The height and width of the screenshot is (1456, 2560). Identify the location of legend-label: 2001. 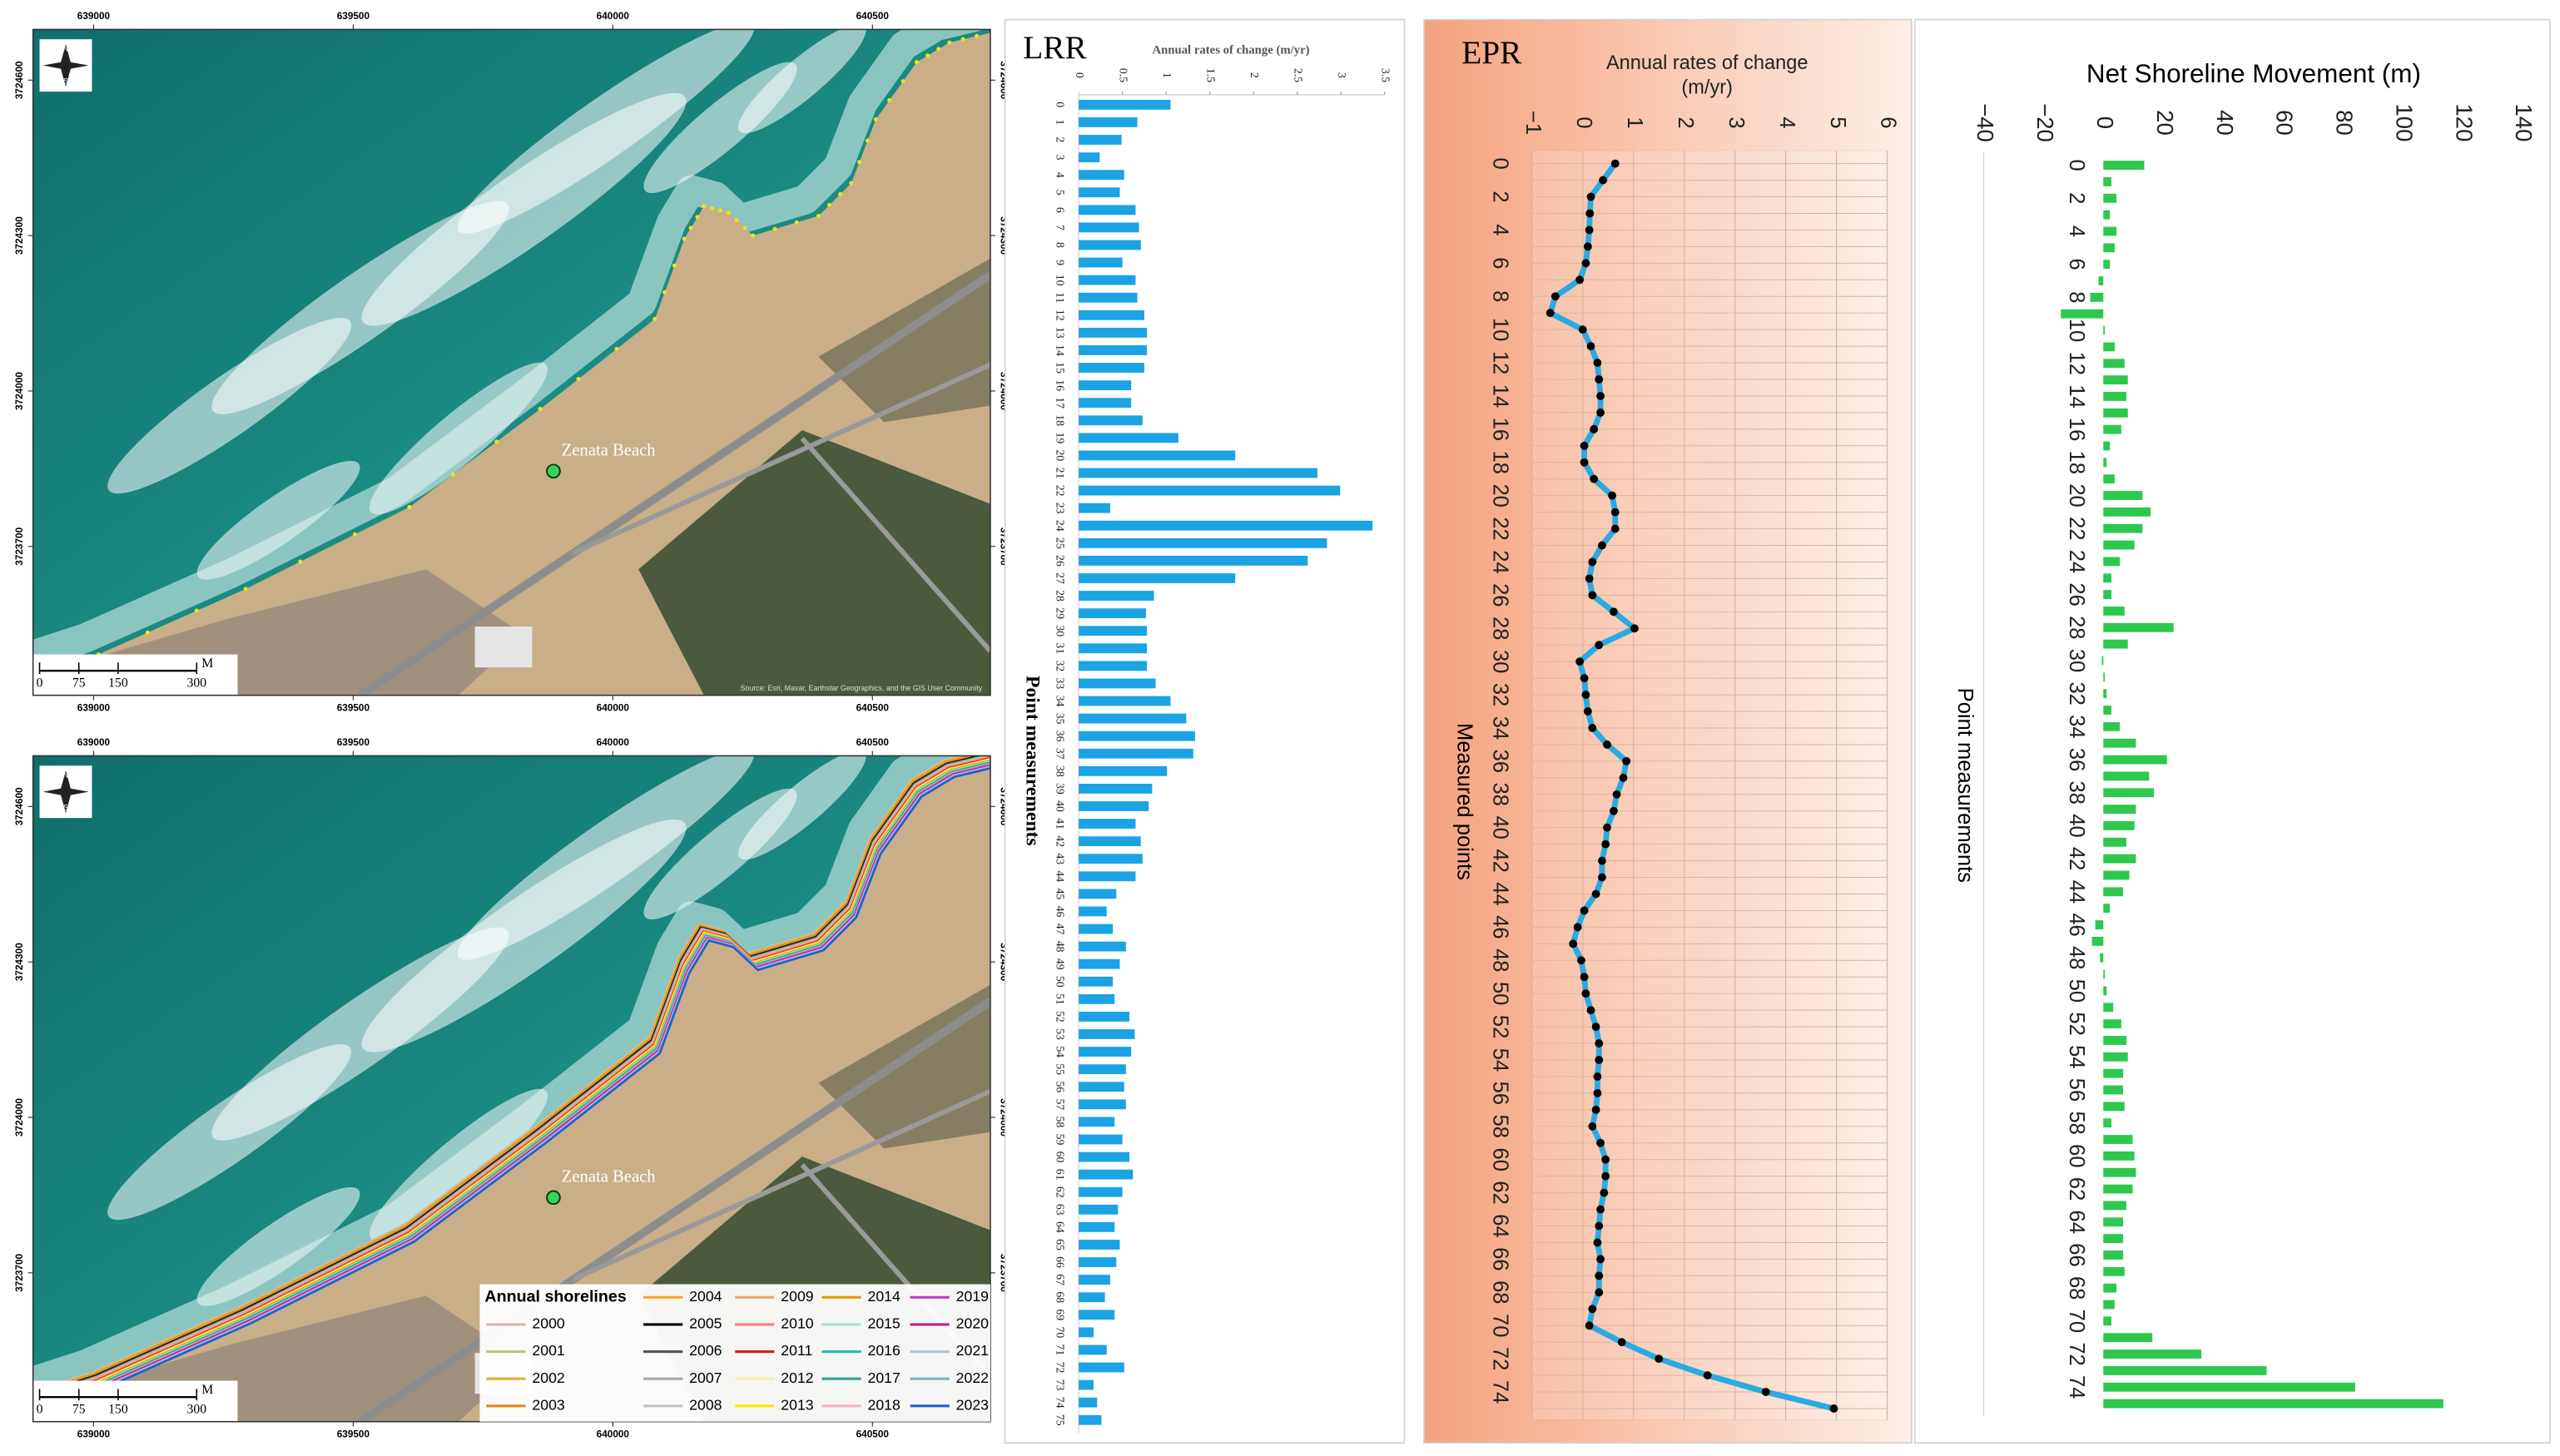
(548, 1350).